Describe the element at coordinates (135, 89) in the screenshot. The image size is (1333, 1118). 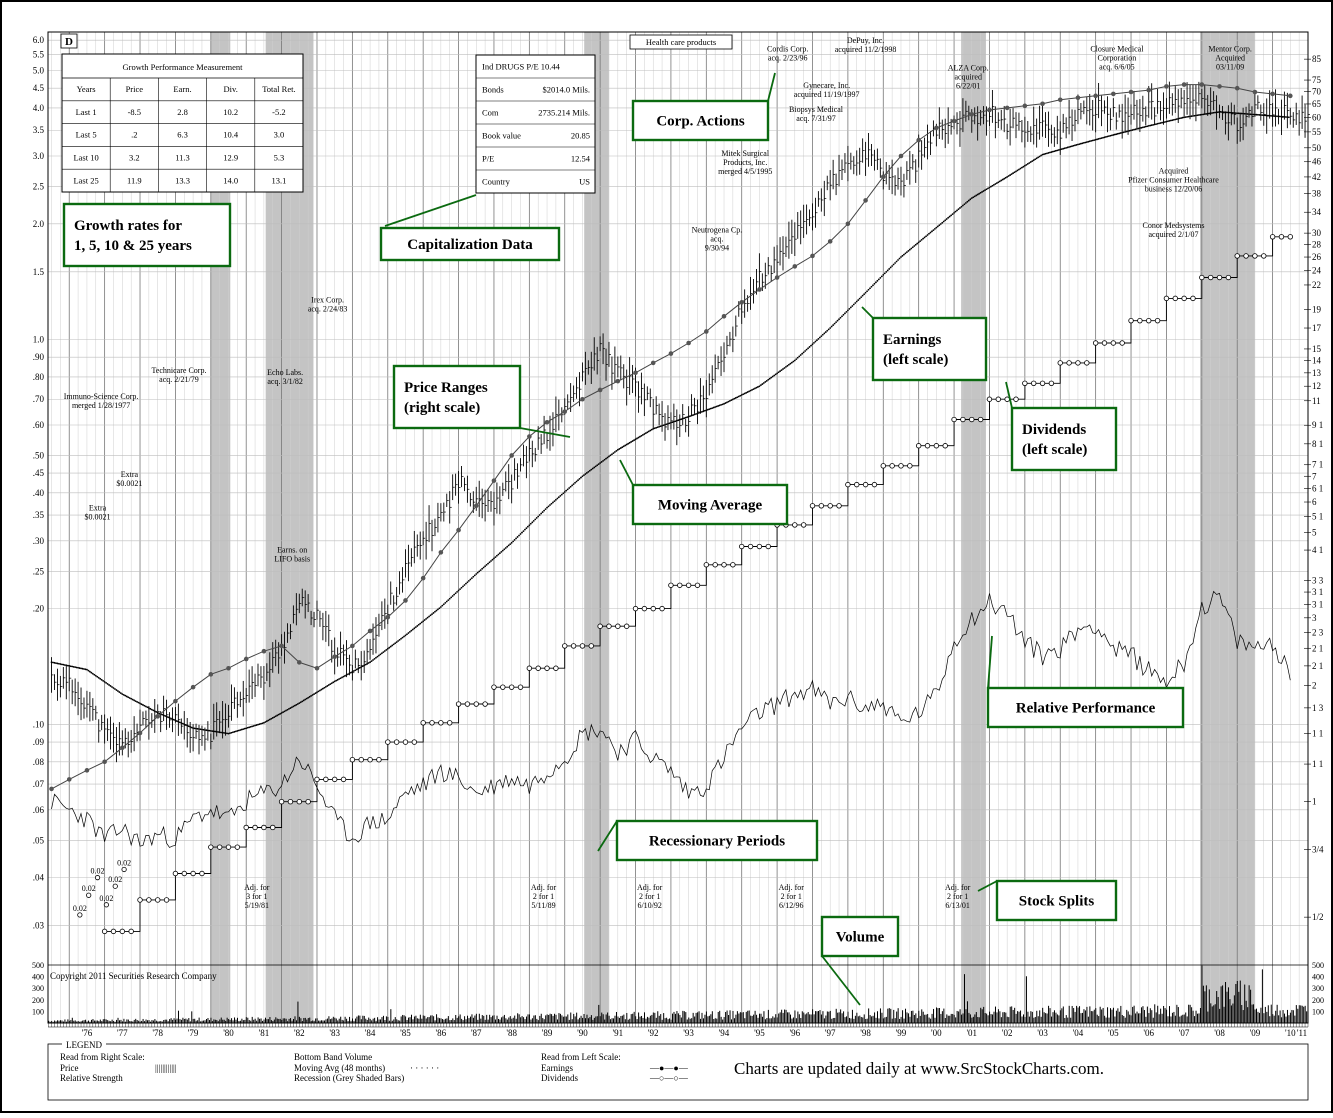
I see `performance-table-header: Price` at that location.